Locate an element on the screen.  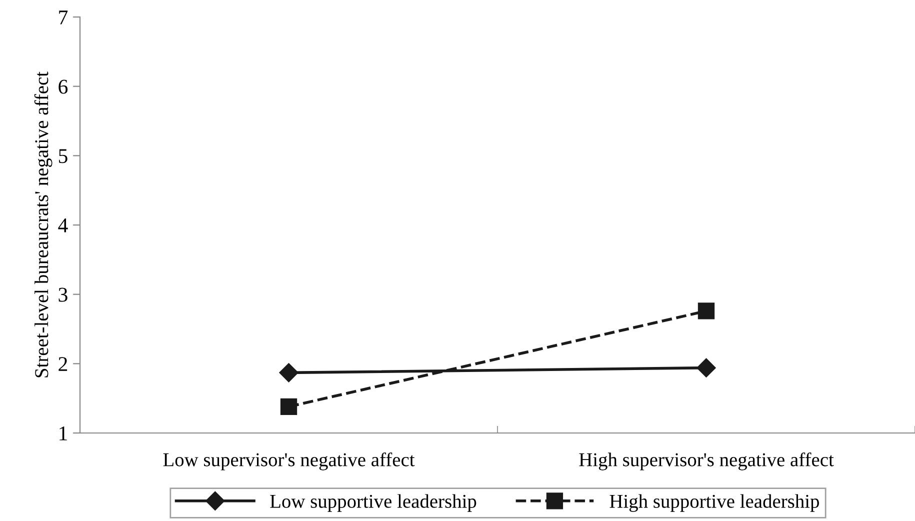
y-axis-title: Street-level bureaucrats' negative affect is located at coordinates (43, 225).